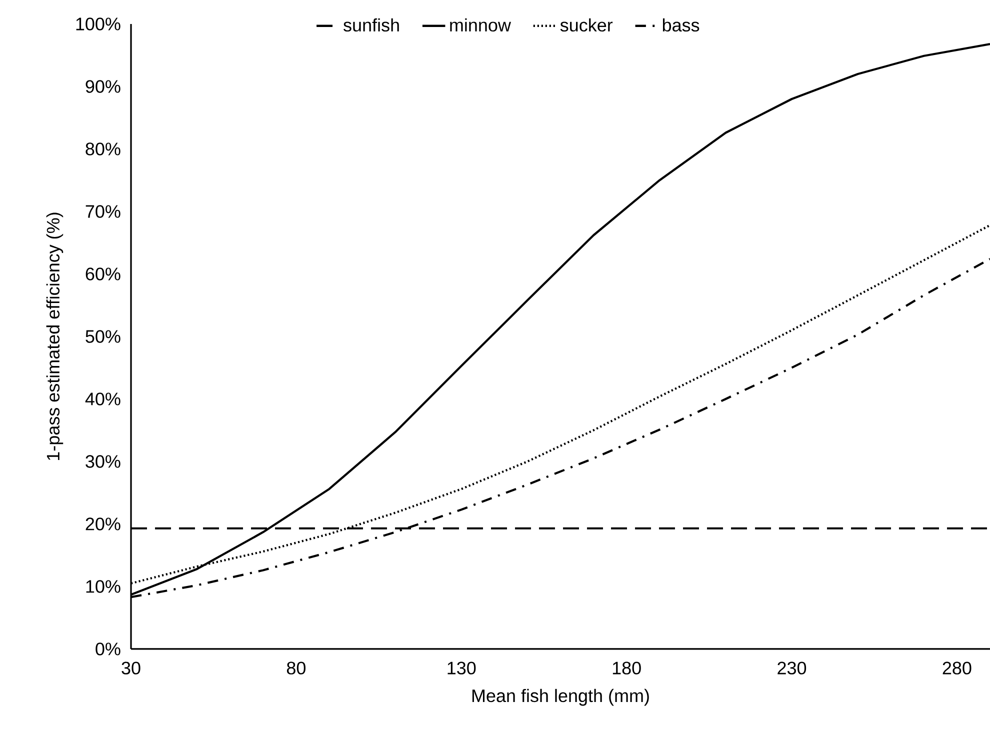  I want to click on x-tick-label: 30, so click(131, 668).